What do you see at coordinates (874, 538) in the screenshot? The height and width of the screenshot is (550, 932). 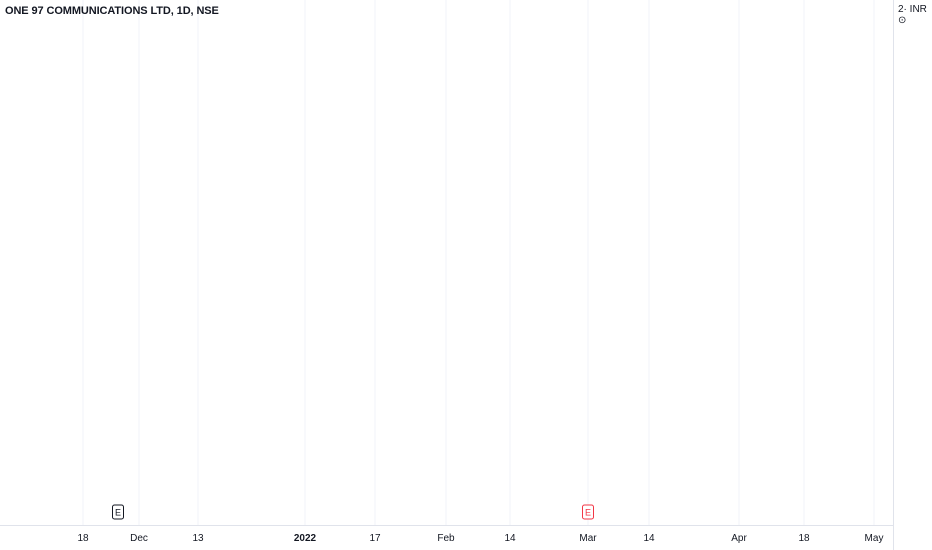 I see `x-tick-label: May` at bounding box center [874, 538].